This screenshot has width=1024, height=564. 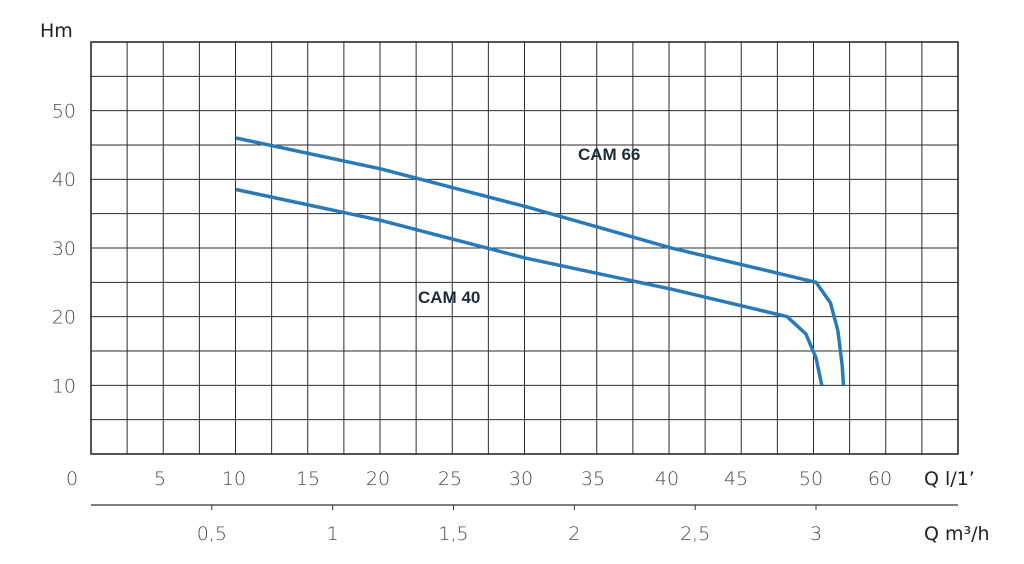 What do you see at coordinates (64, 180) in the screenshot?
I see `y-tick-label: 40` at bounding box center [64, 180].